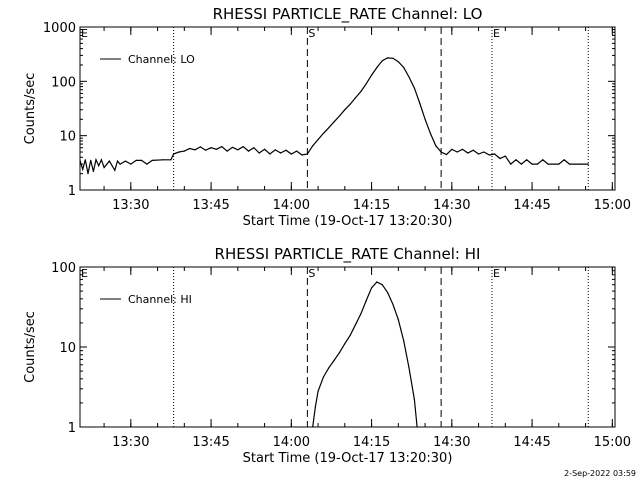 This screenshot has height=480, width=640. What do you see at coordinates (348, 14) in the screenshot?
I see `chart-title: RHESSI PARTICLE_RATE Channel: LO` at bounding box center [348, 14].